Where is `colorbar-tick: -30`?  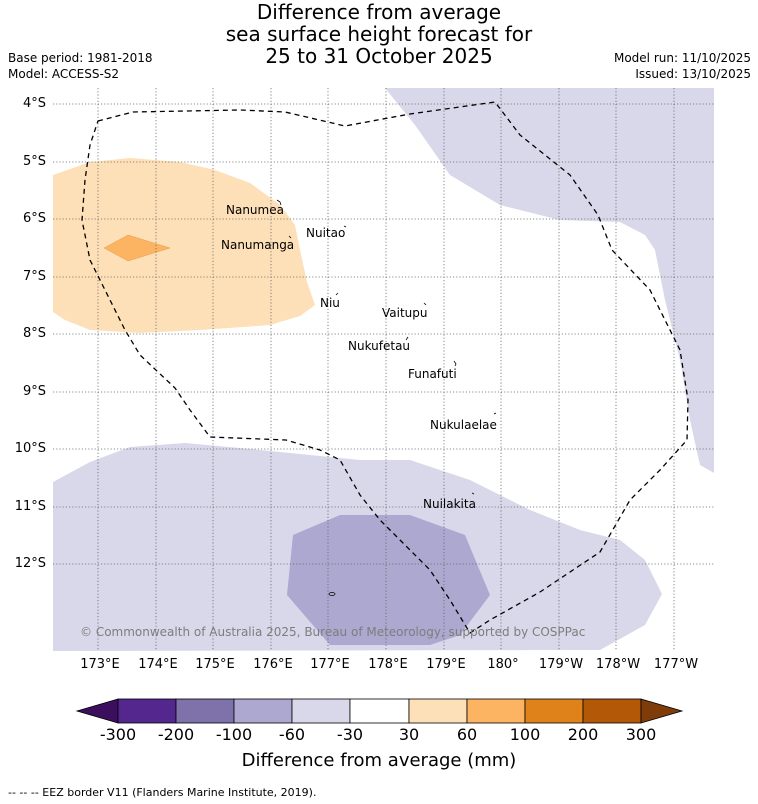 colorbar-tick: -30 is located at coordinates (350, 734).